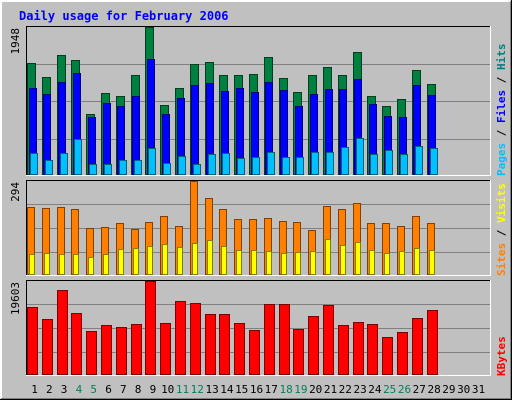 Image resolution: width=512 pixels, height=400 pixels. What do you see at coordinates (167, 389) in the screenshot?
I see `x-tick-label: 10` at bounding box center [167, 389].